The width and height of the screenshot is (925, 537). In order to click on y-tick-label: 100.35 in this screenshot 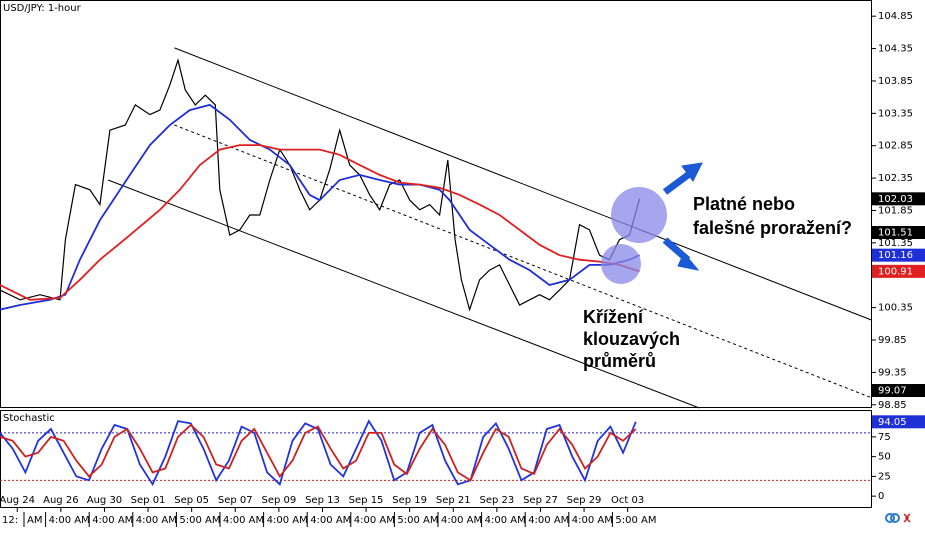, I will do `click(895, 308)`.